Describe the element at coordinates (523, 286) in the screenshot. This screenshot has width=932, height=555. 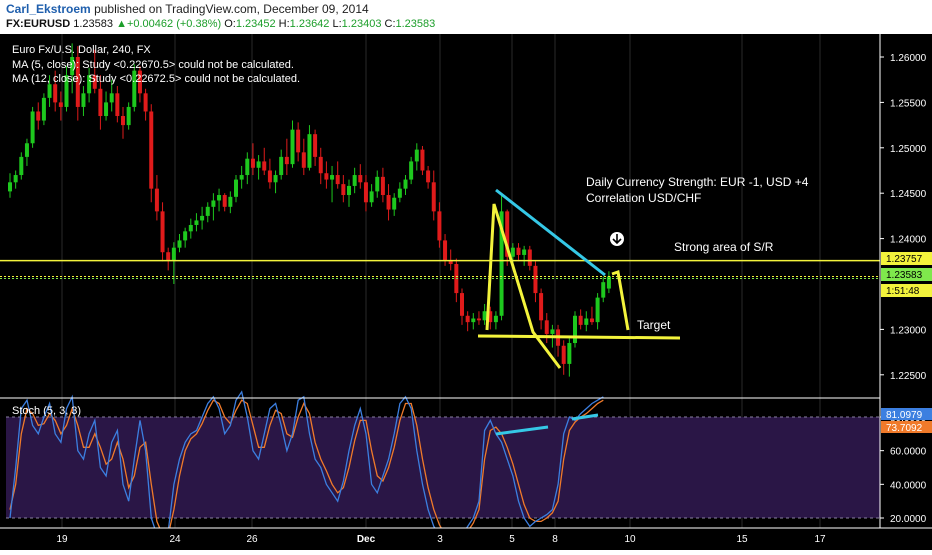
I see `yellow-pattern-drawing` at that location.